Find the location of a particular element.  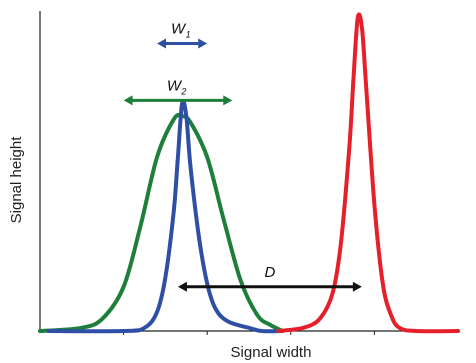

annotation-subscript: 1 is located at coordinates (188, 34).